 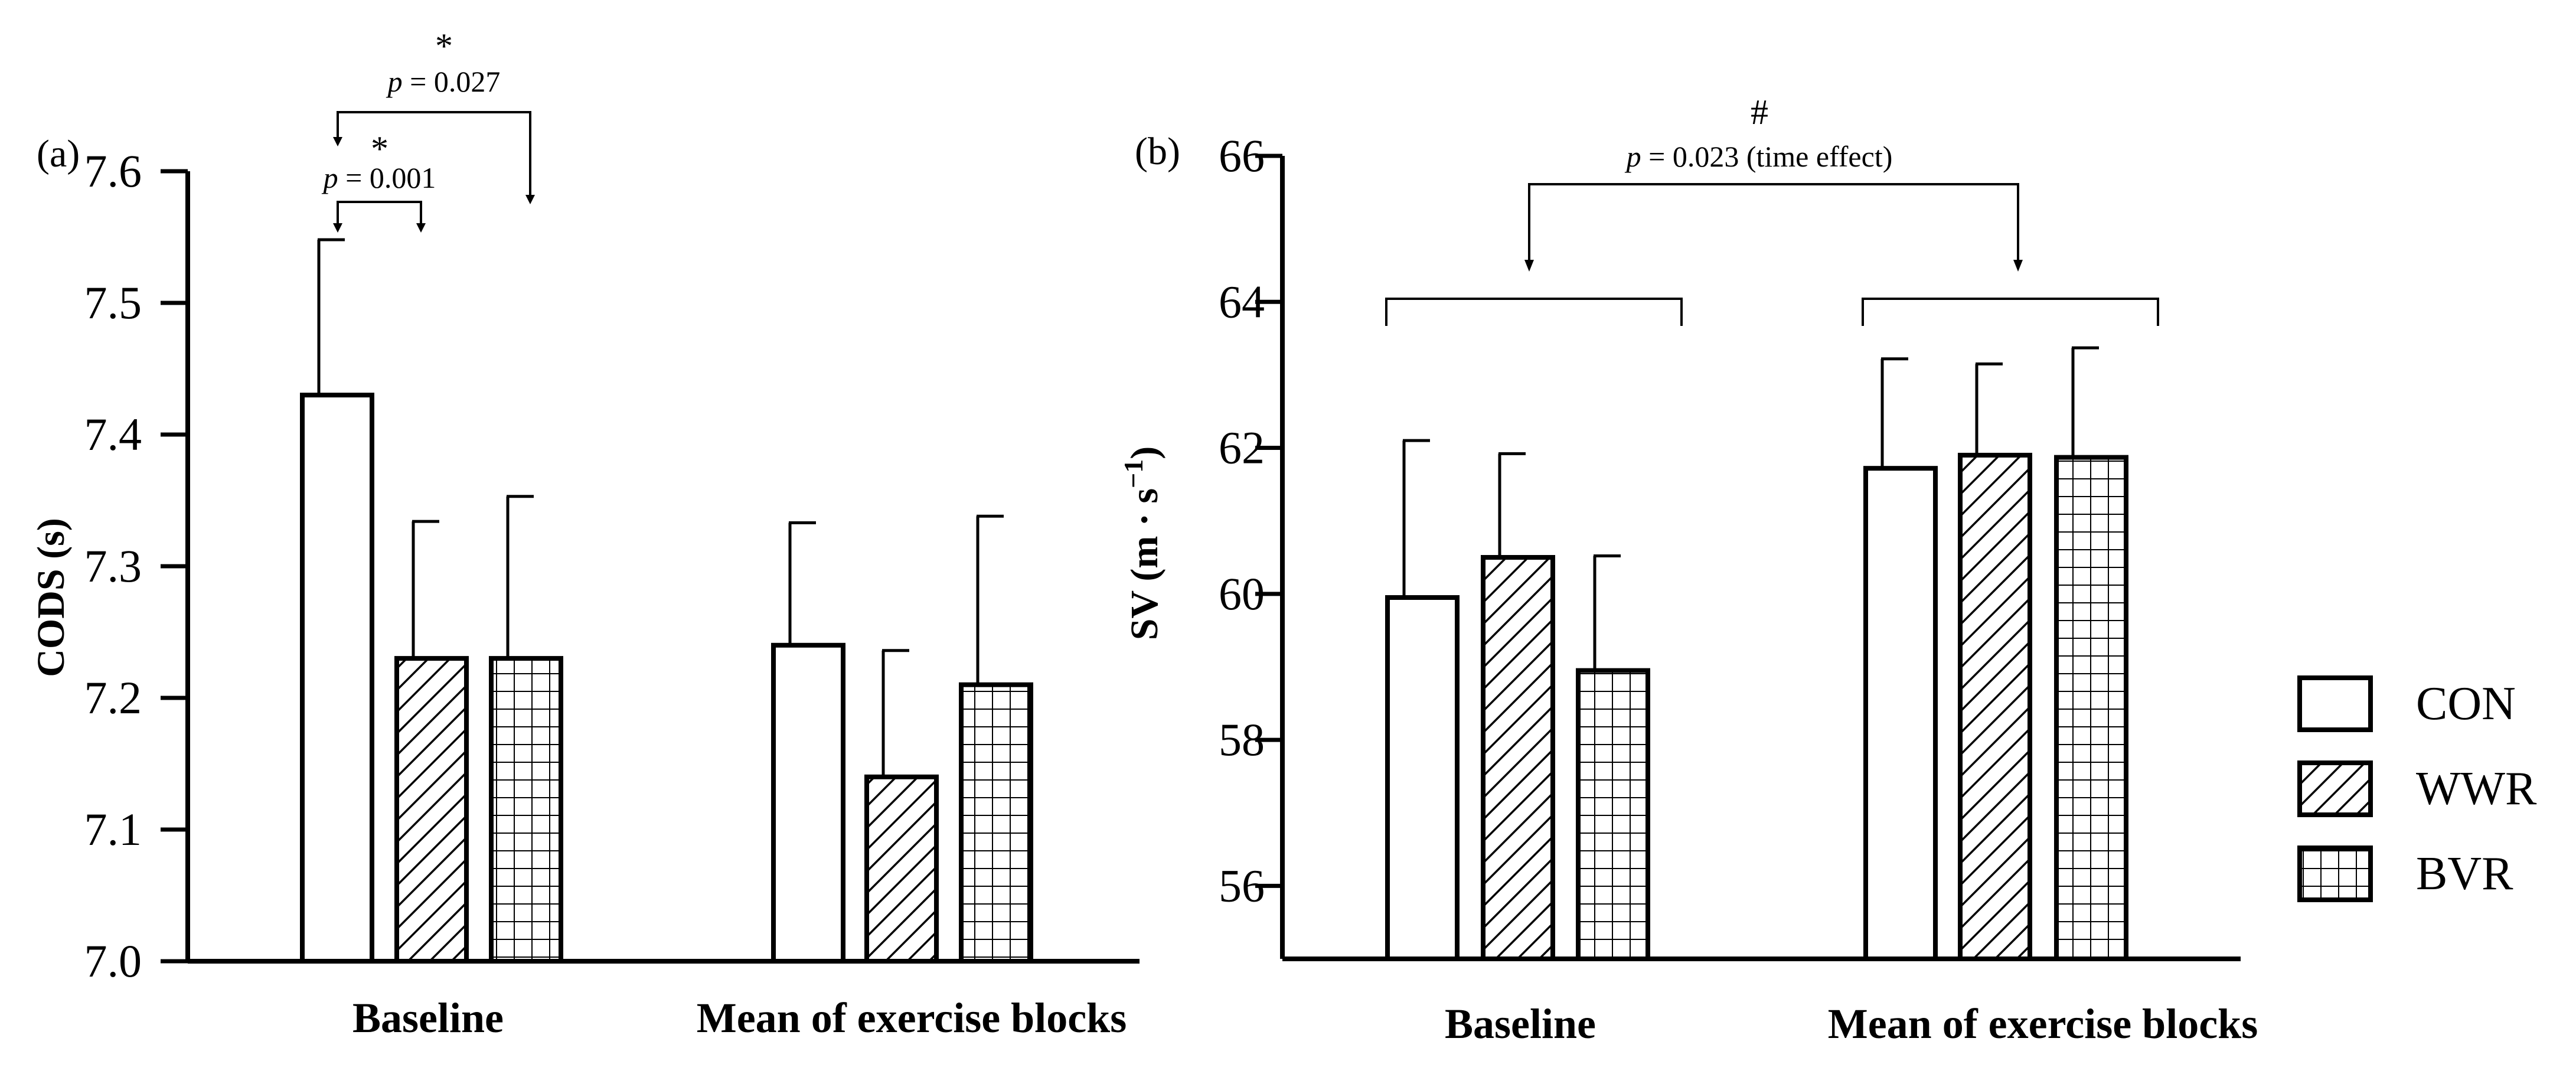 I want to click on panel-a-outer-star: *, so click(x=444, y=46).